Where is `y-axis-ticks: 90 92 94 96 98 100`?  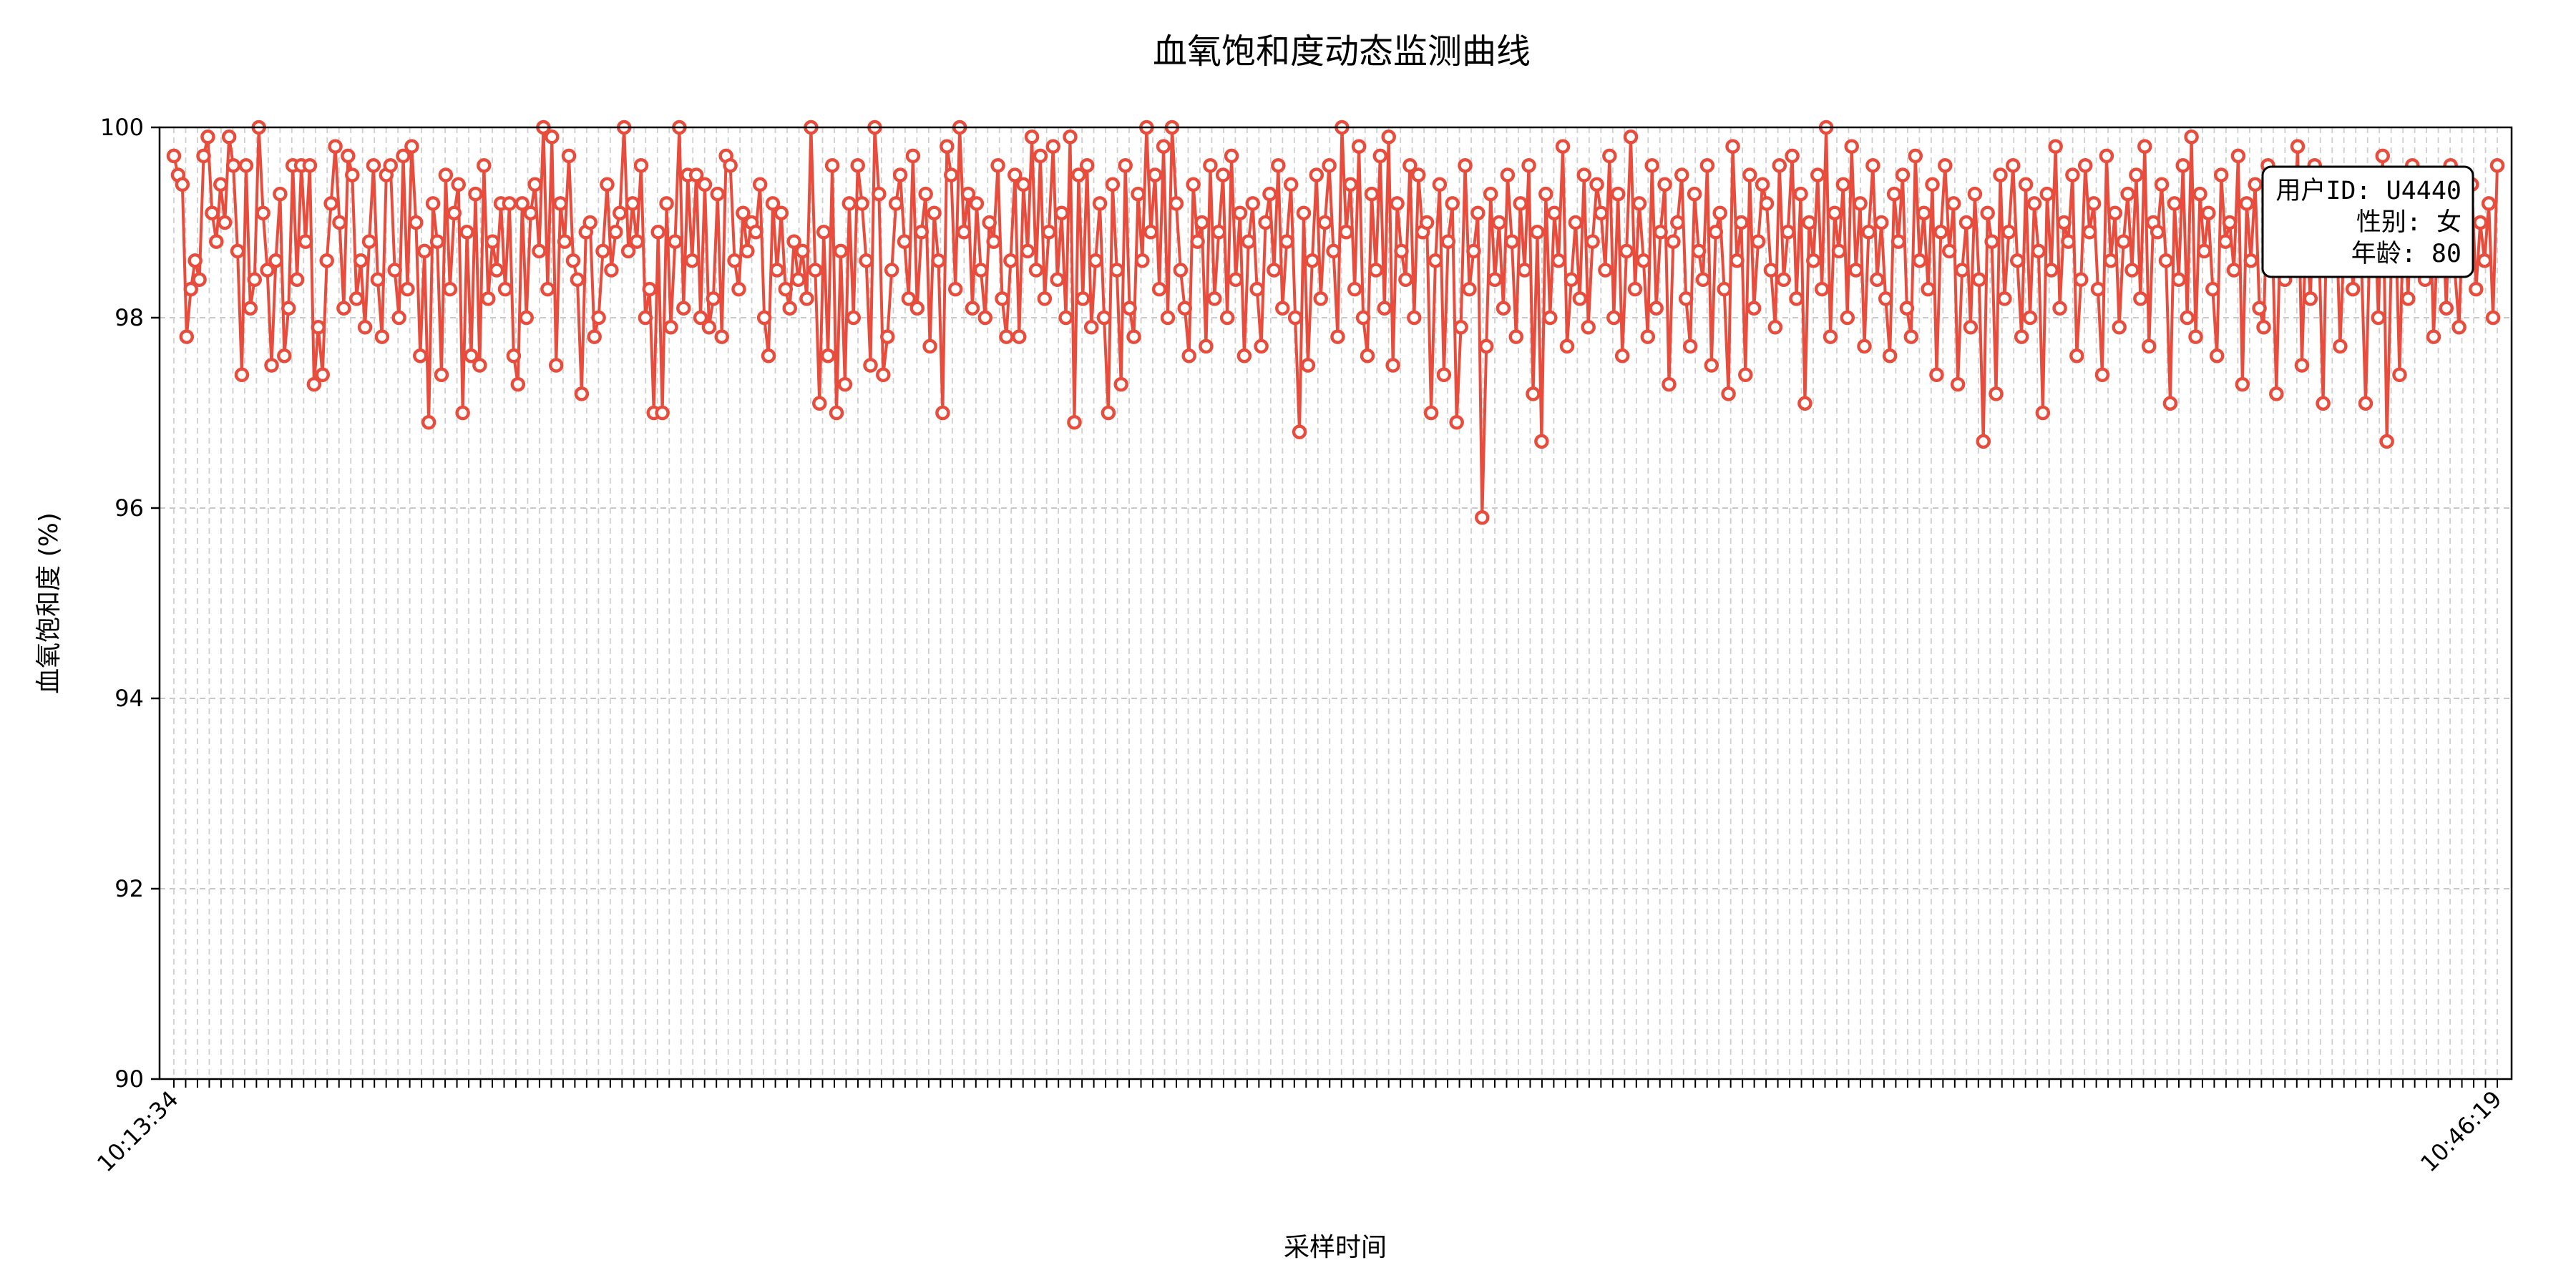
y-axis-ticks: 90 92 94 96 98 100 is located at coordinates (130, 603).